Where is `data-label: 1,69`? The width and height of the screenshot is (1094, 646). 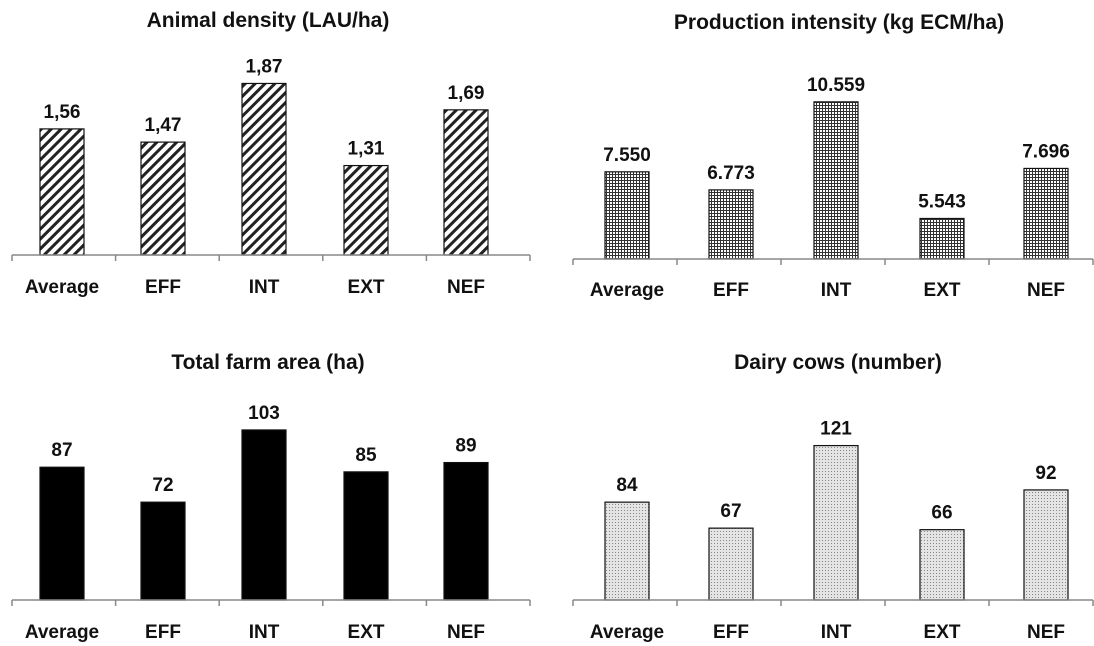 data-label: 1,69 is located at coordinates (466, 93).